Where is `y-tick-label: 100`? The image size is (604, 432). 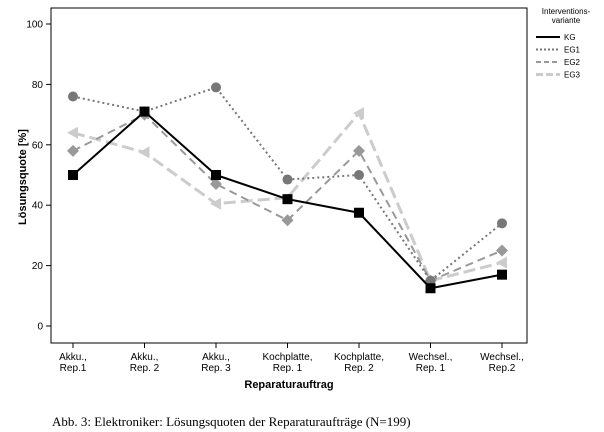
y-tick-label: 100 is located at coordinates (34, 25).